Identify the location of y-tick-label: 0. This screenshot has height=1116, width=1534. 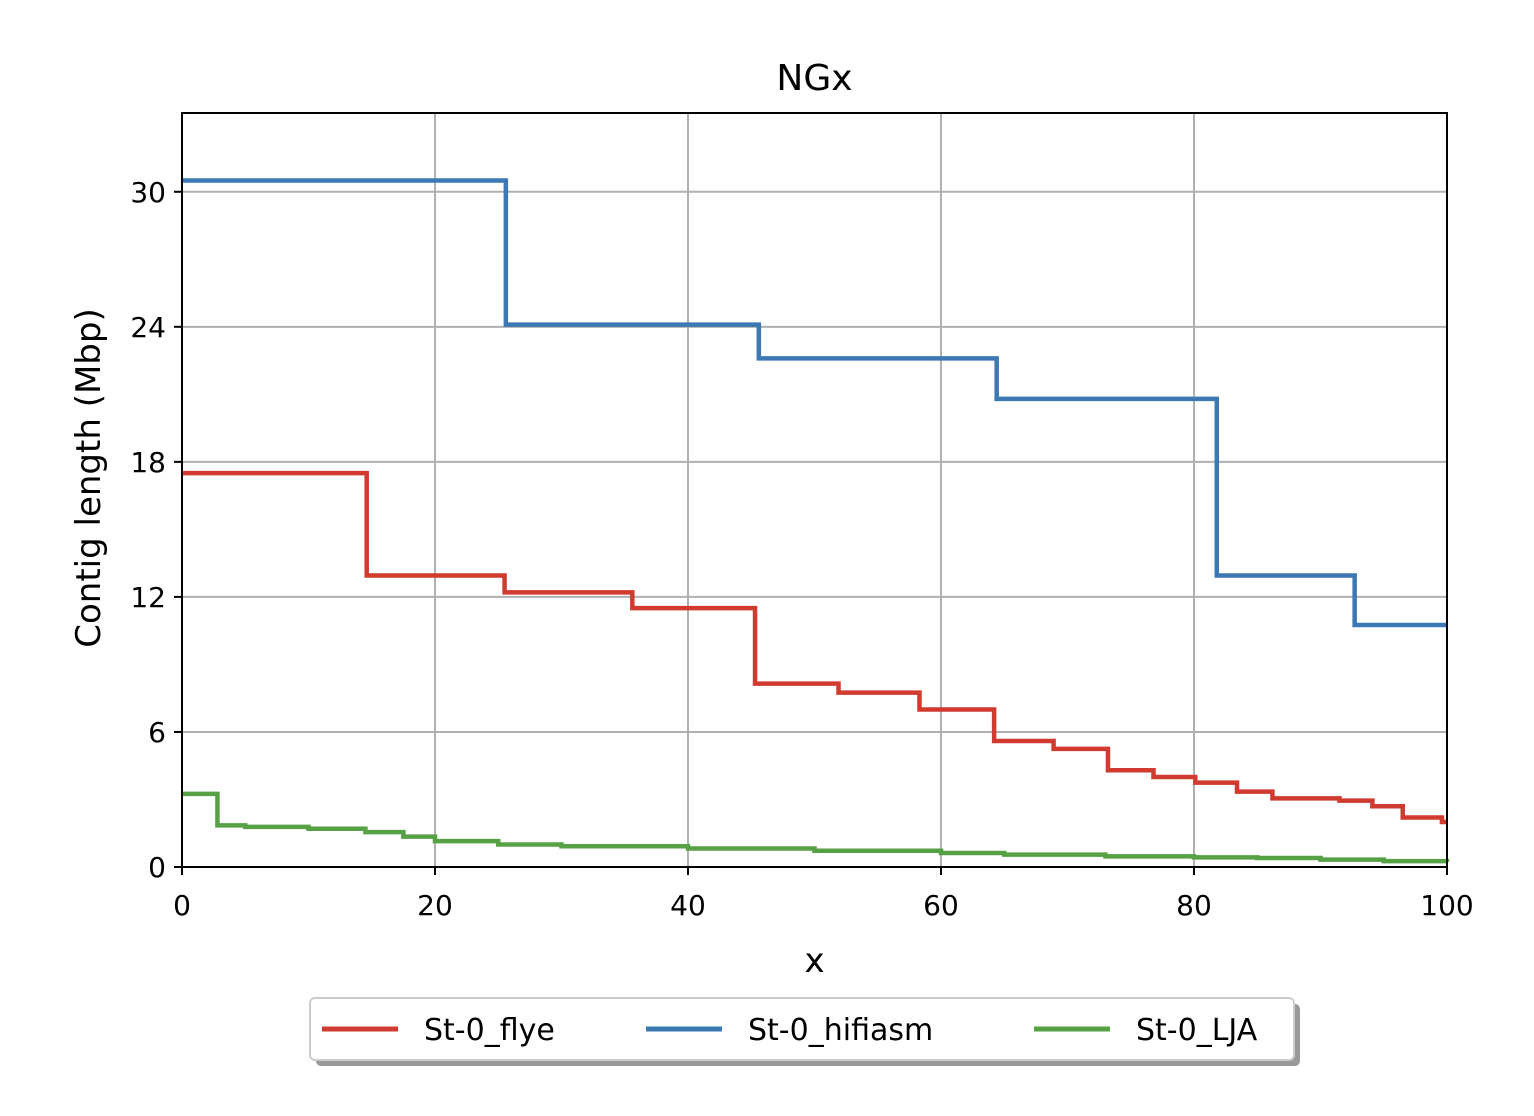
(157, 867).